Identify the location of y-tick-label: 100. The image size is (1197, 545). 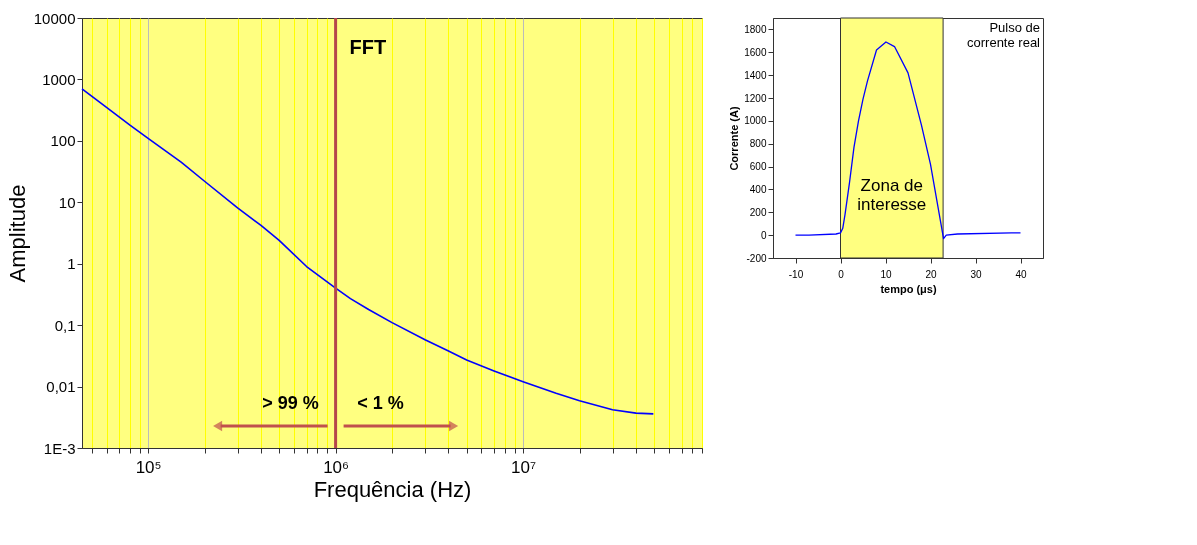
(63, 141).